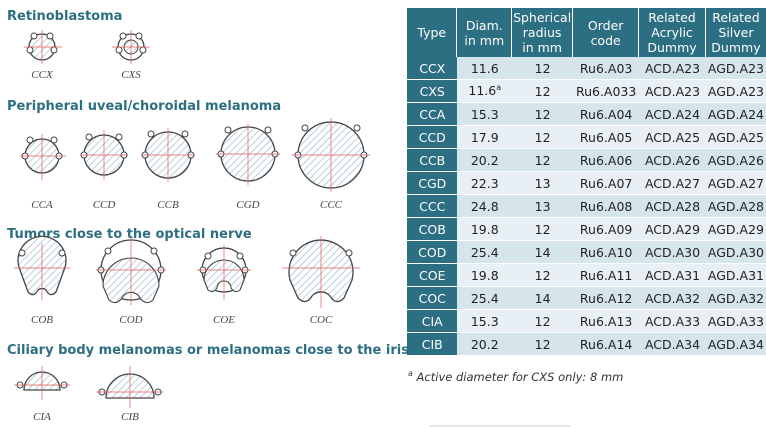 The width and height of the screenshot is (766, 429). Describe the element at coordinates (515, 376) in the screenshot. I see `footnote: a Active diameter for CXS only: 8 mm` at that location.